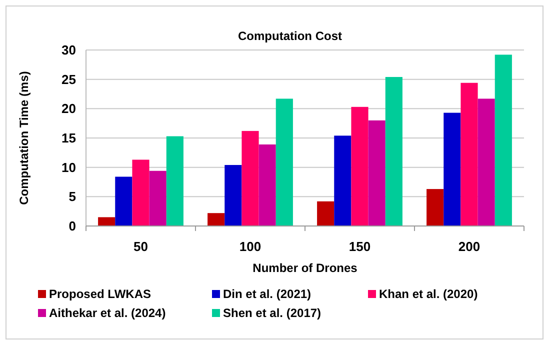  I want to click on x-tick-label: 50, so click(141, 246).